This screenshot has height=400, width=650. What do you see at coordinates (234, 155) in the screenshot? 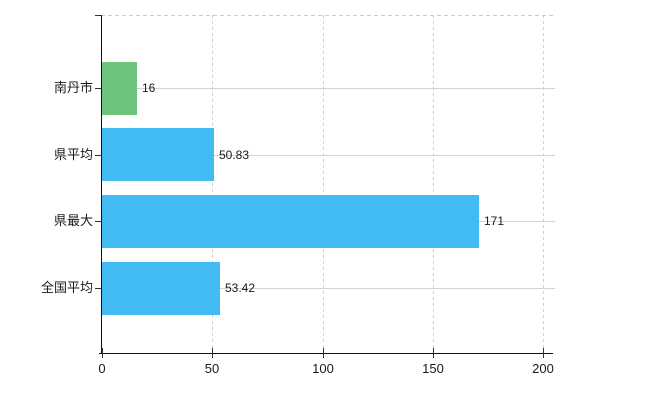
I see `bar-value-label: 50.83` at bounding box center [234, 155].